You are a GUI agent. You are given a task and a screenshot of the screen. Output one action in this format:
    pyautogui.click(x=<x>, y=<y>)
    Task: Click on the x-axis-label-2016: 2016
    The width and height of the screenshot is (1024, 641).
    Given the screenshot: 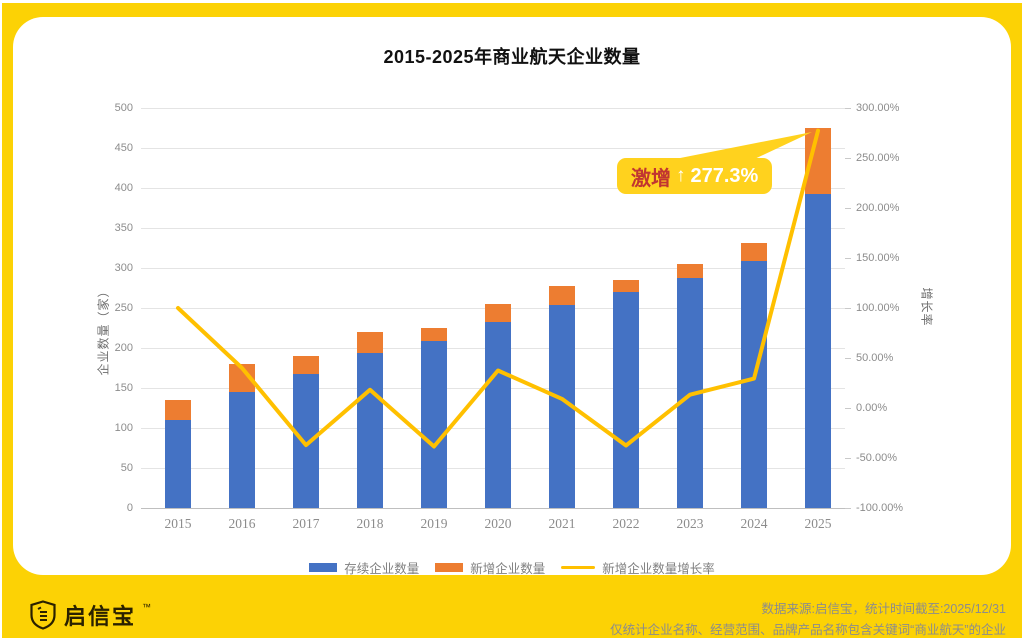 What is the action you would take?
    pyautogui.click(x=242, y=523)
    